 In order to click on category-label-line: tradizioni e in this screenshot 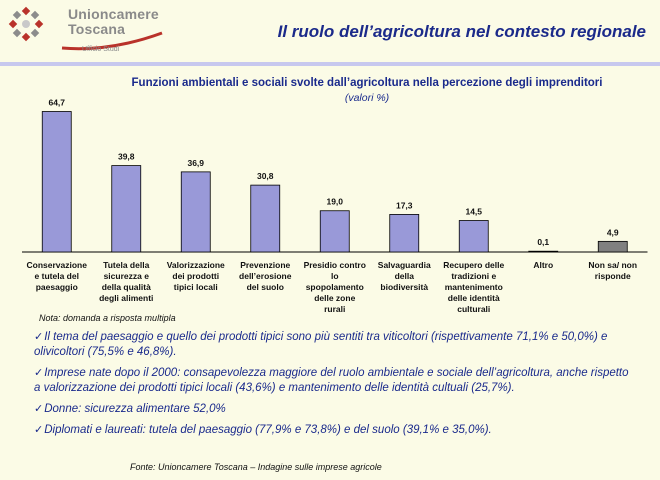, I will do `click(474, 276)`.